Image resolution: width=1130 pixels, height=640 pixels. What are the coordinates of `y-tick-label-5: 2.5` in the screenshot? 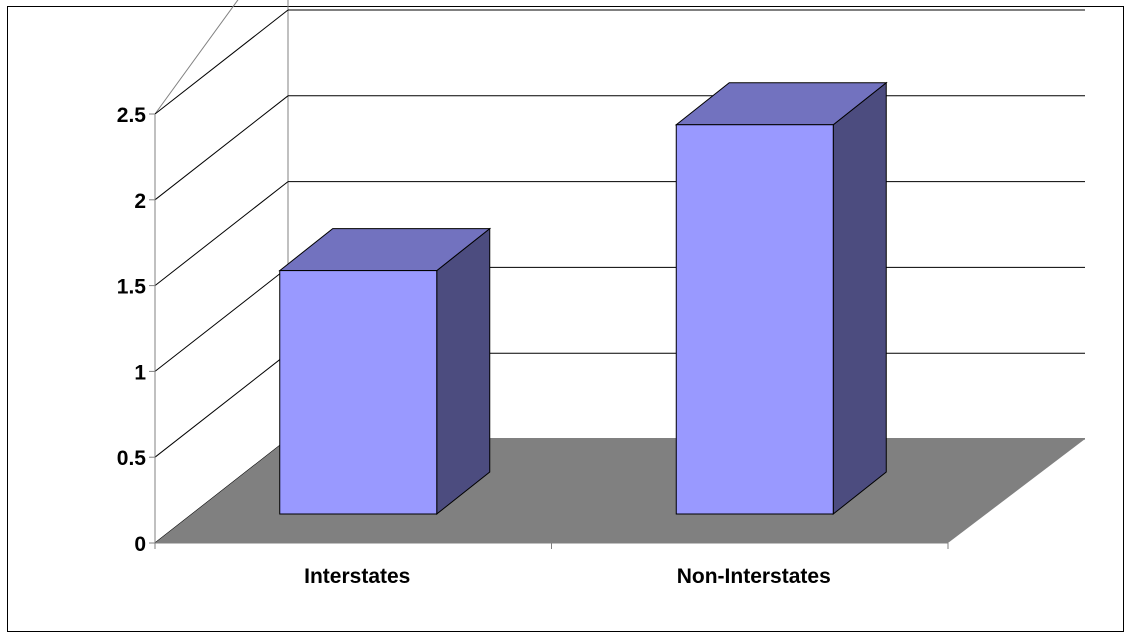 It's located at (132, 115).